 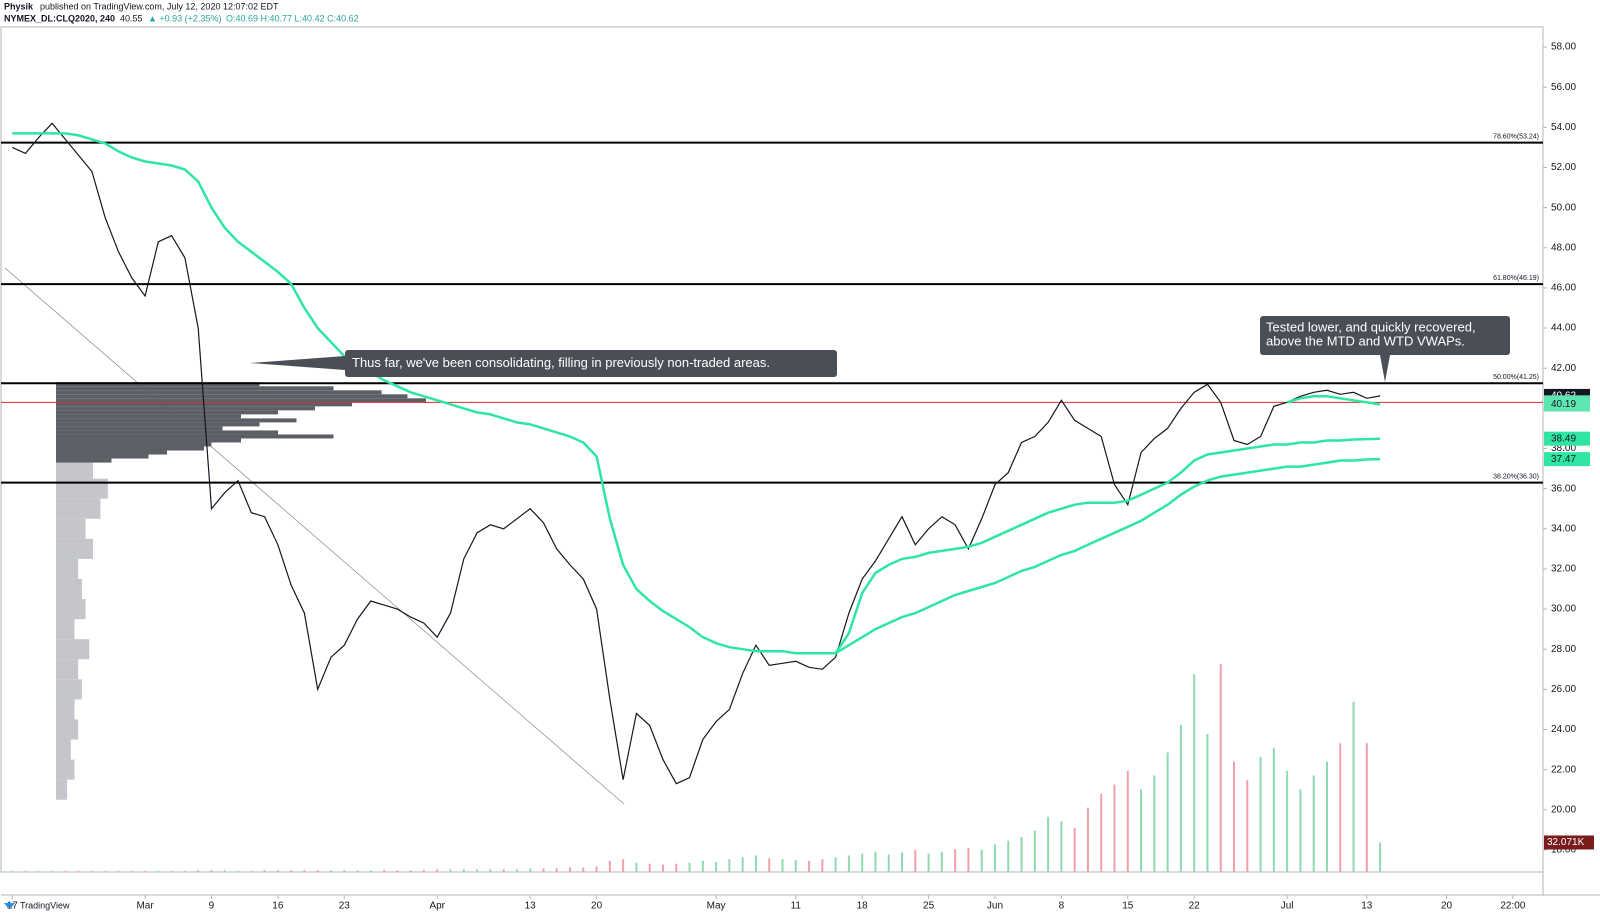 I want to click on x-tick-label: May, so click(x=716, y=906).